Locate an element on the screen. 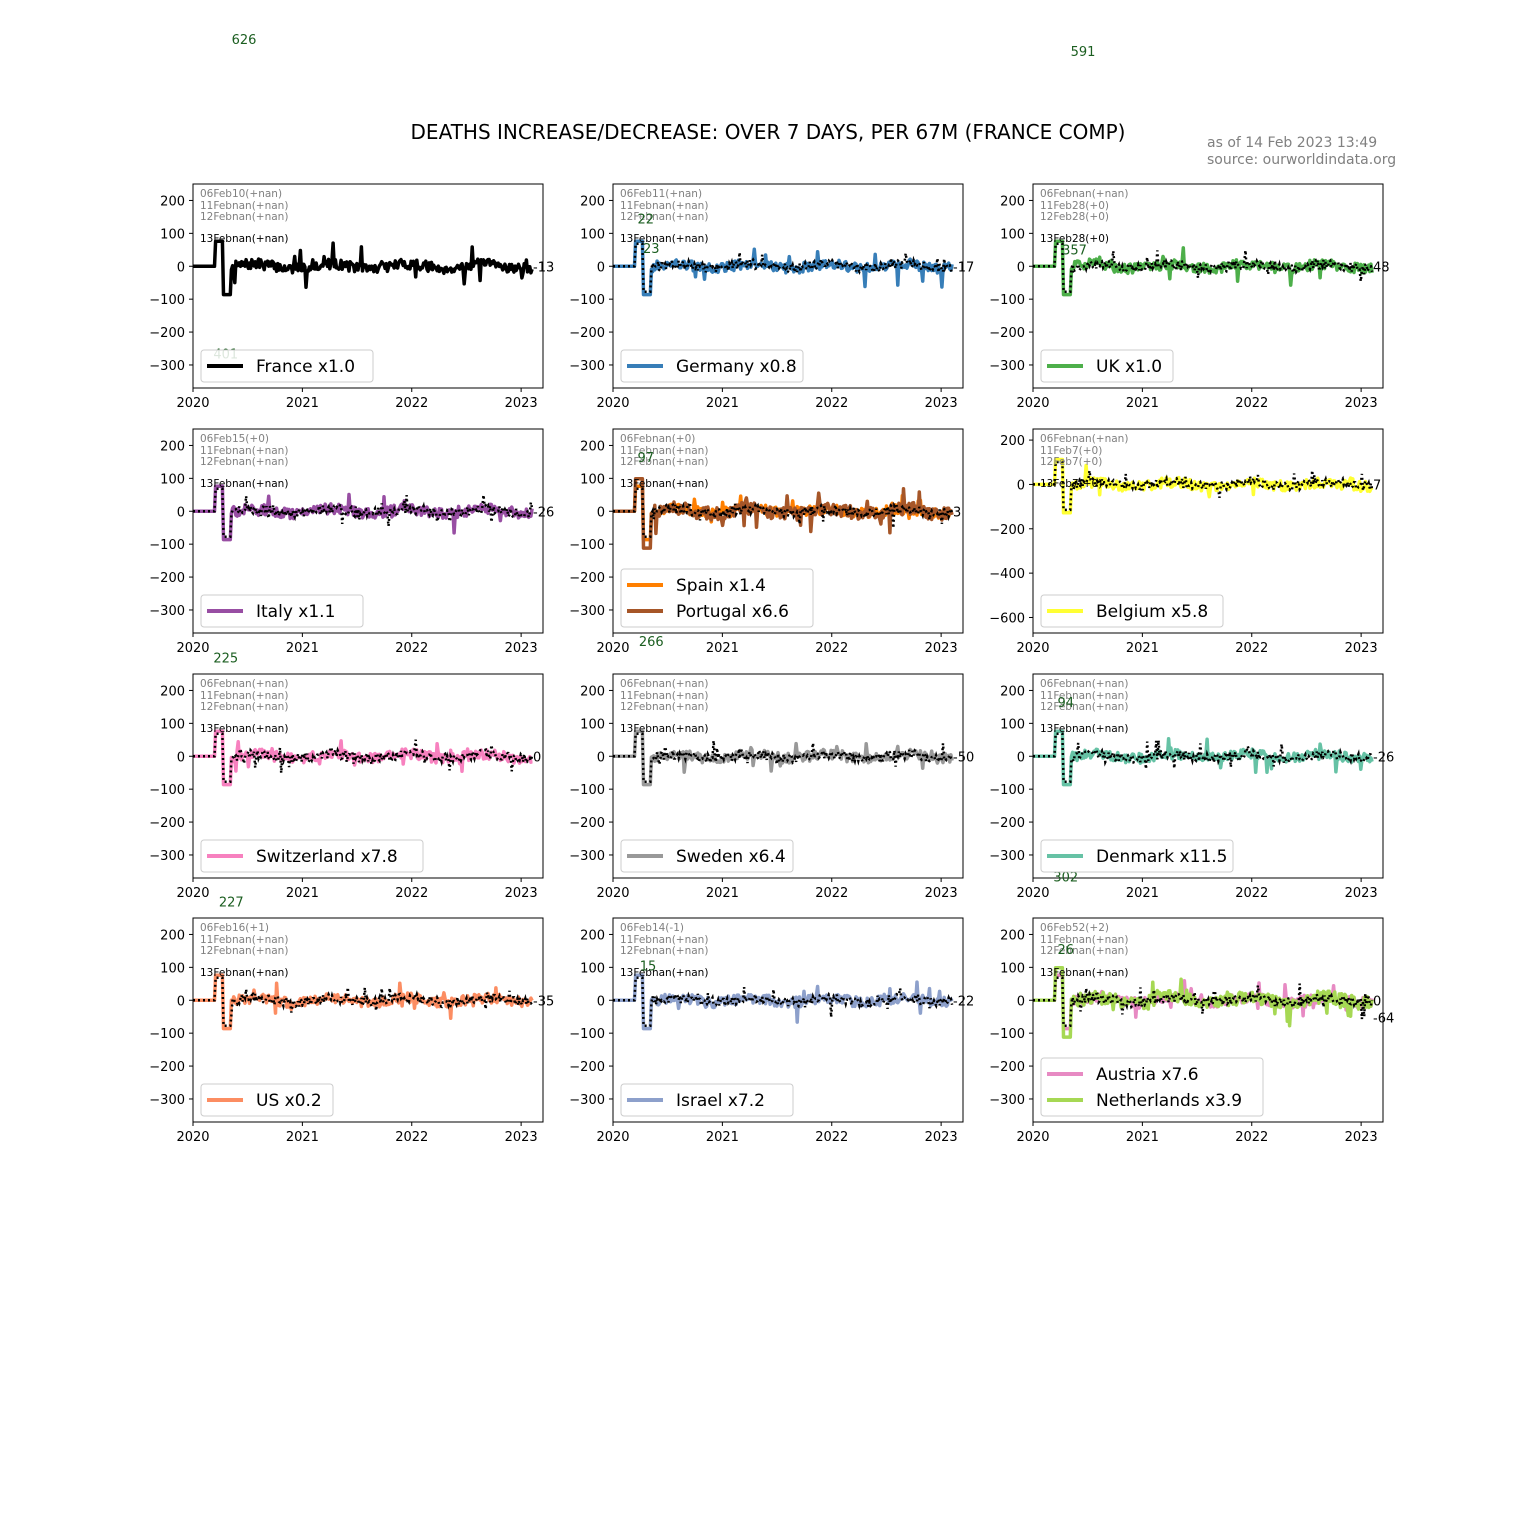 Image resolution: width=1536 pixels, height=1536 pixels. chart-denmark-frame is located at coordinates (1208, 776).